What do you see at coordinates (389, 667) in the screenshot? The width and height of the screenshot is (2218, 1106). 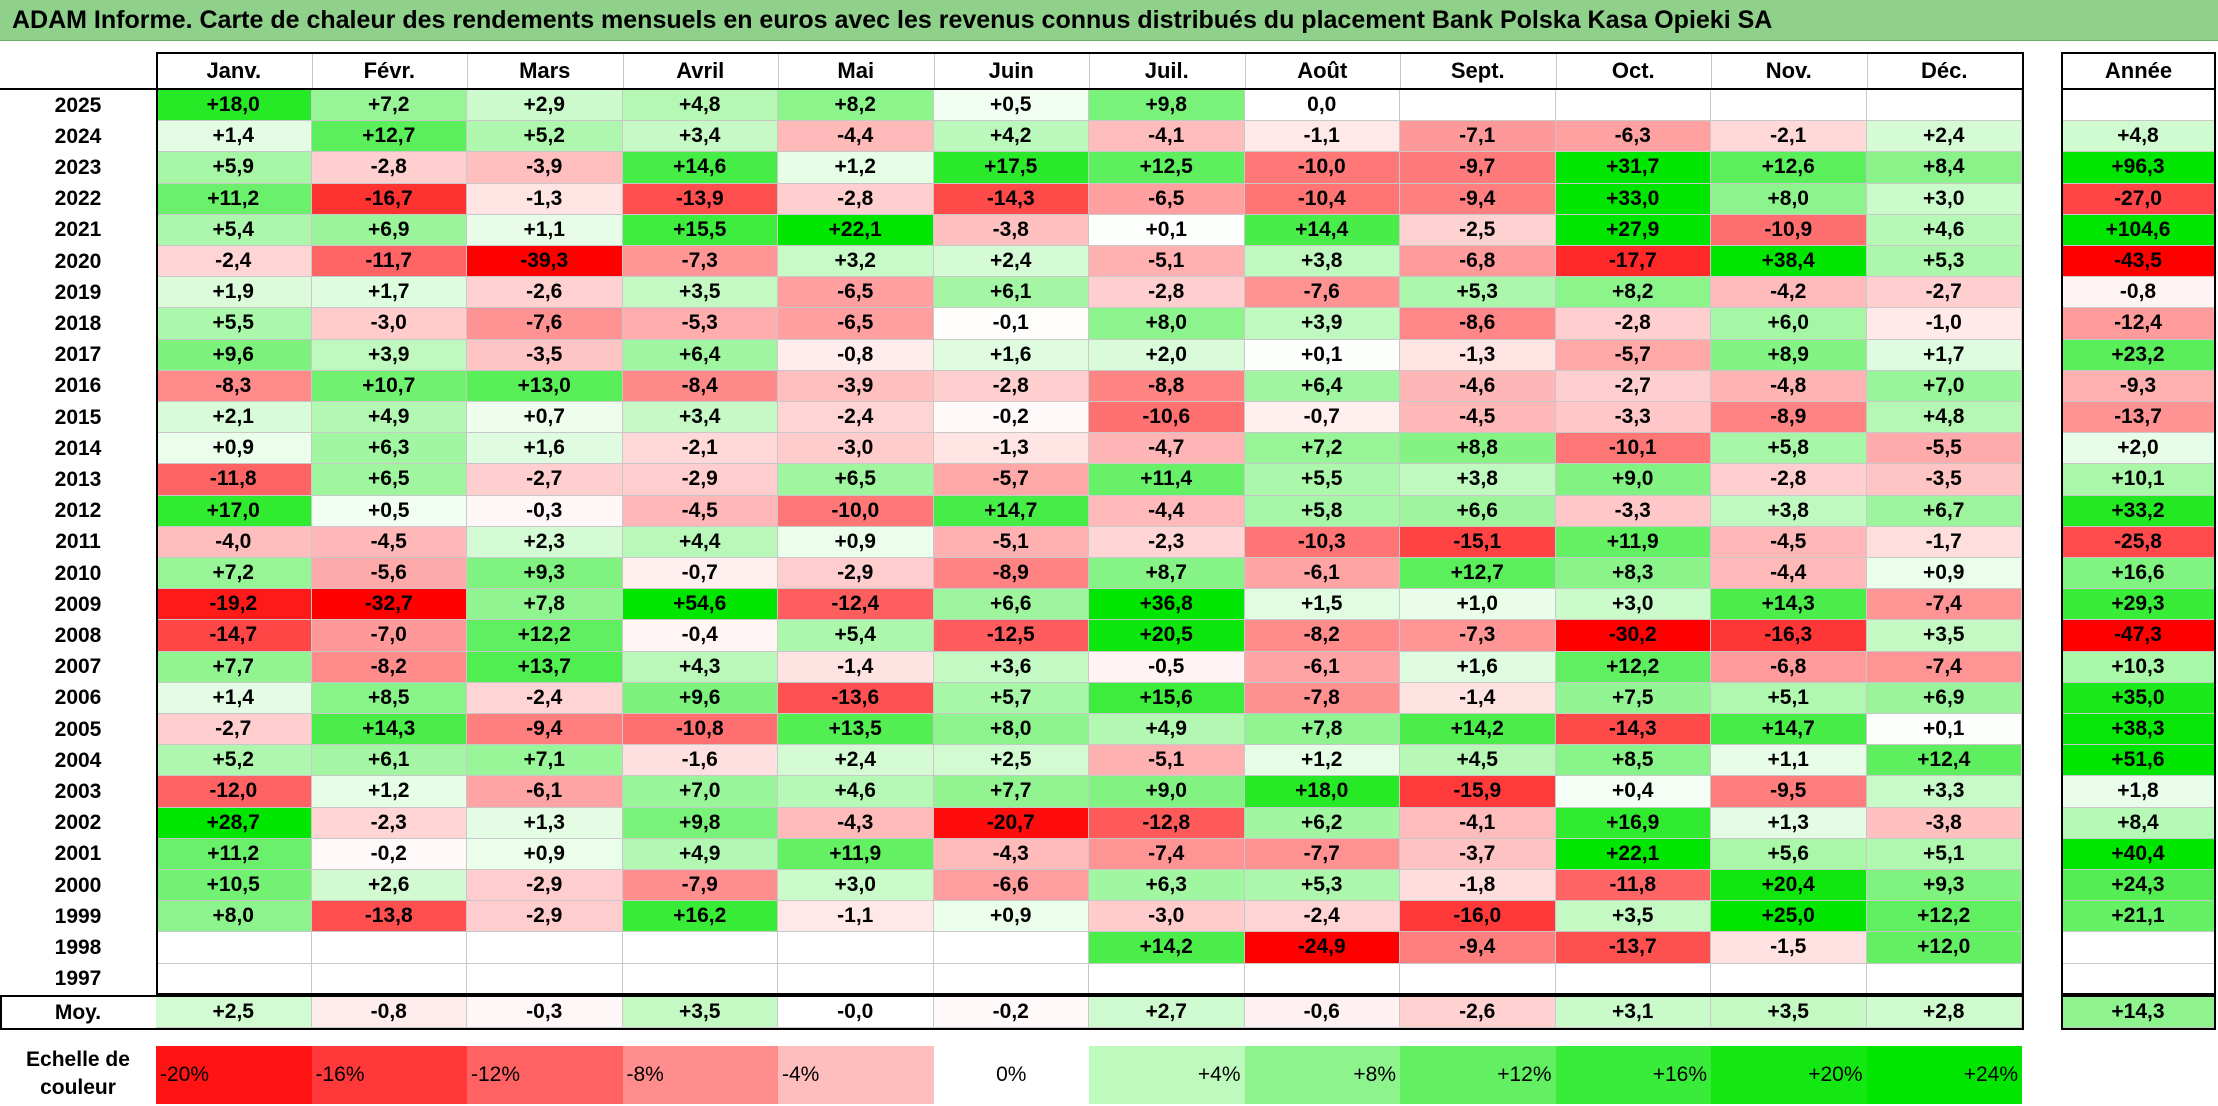 I see `heatmap-cell: -8,2` at bounding box center [389, 667].